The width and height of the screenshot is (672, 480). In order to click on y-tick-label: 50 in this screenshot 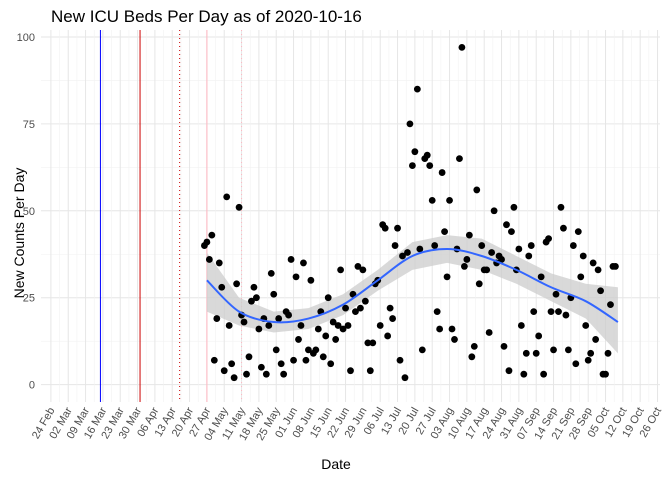, I will do `click(29, 212)`.